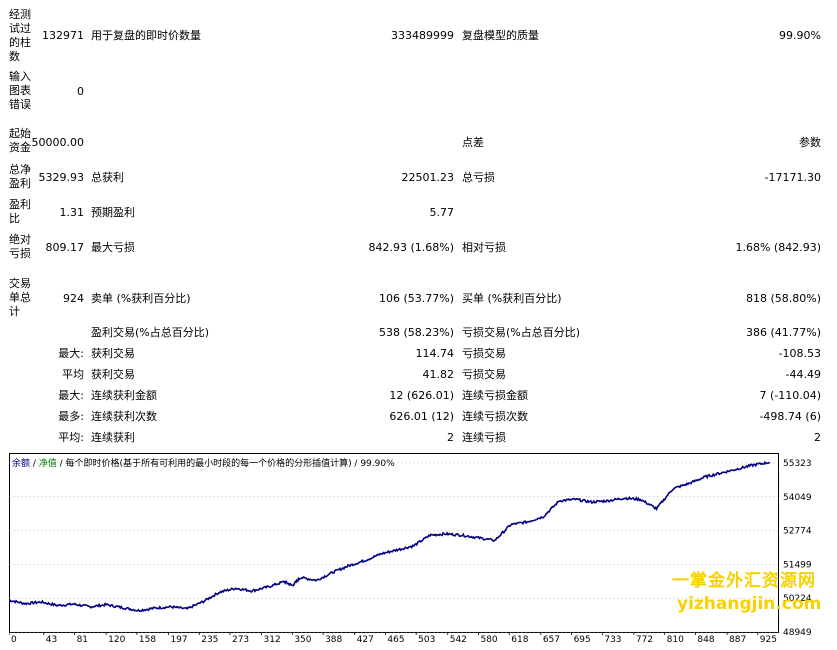 The height and width of the screenshot is (650, 837). I want to click on label-relative-drawdown: 相对亏损, so click(484, 247).